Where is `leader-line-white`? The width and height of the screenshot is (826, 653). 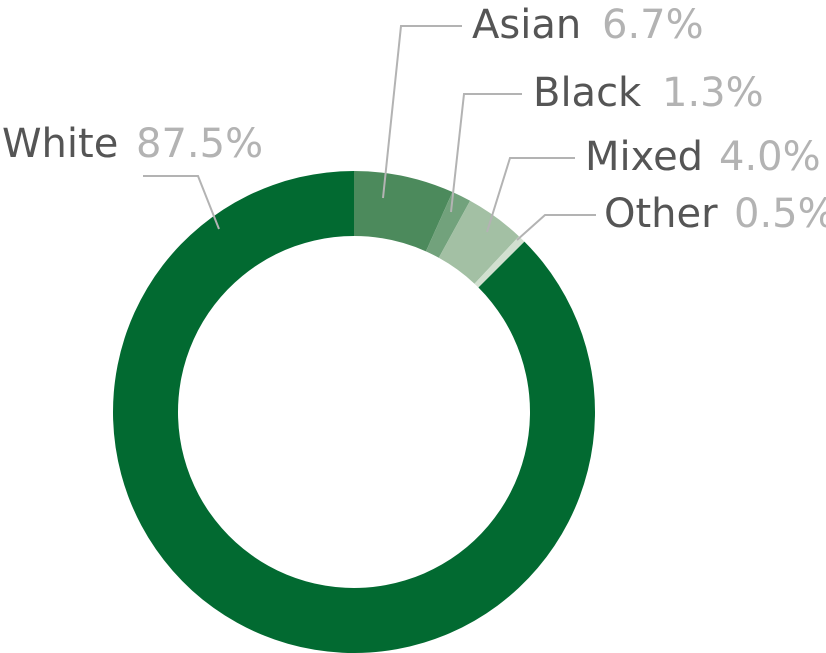 leader-line-white is located at coordinates (181, 202).